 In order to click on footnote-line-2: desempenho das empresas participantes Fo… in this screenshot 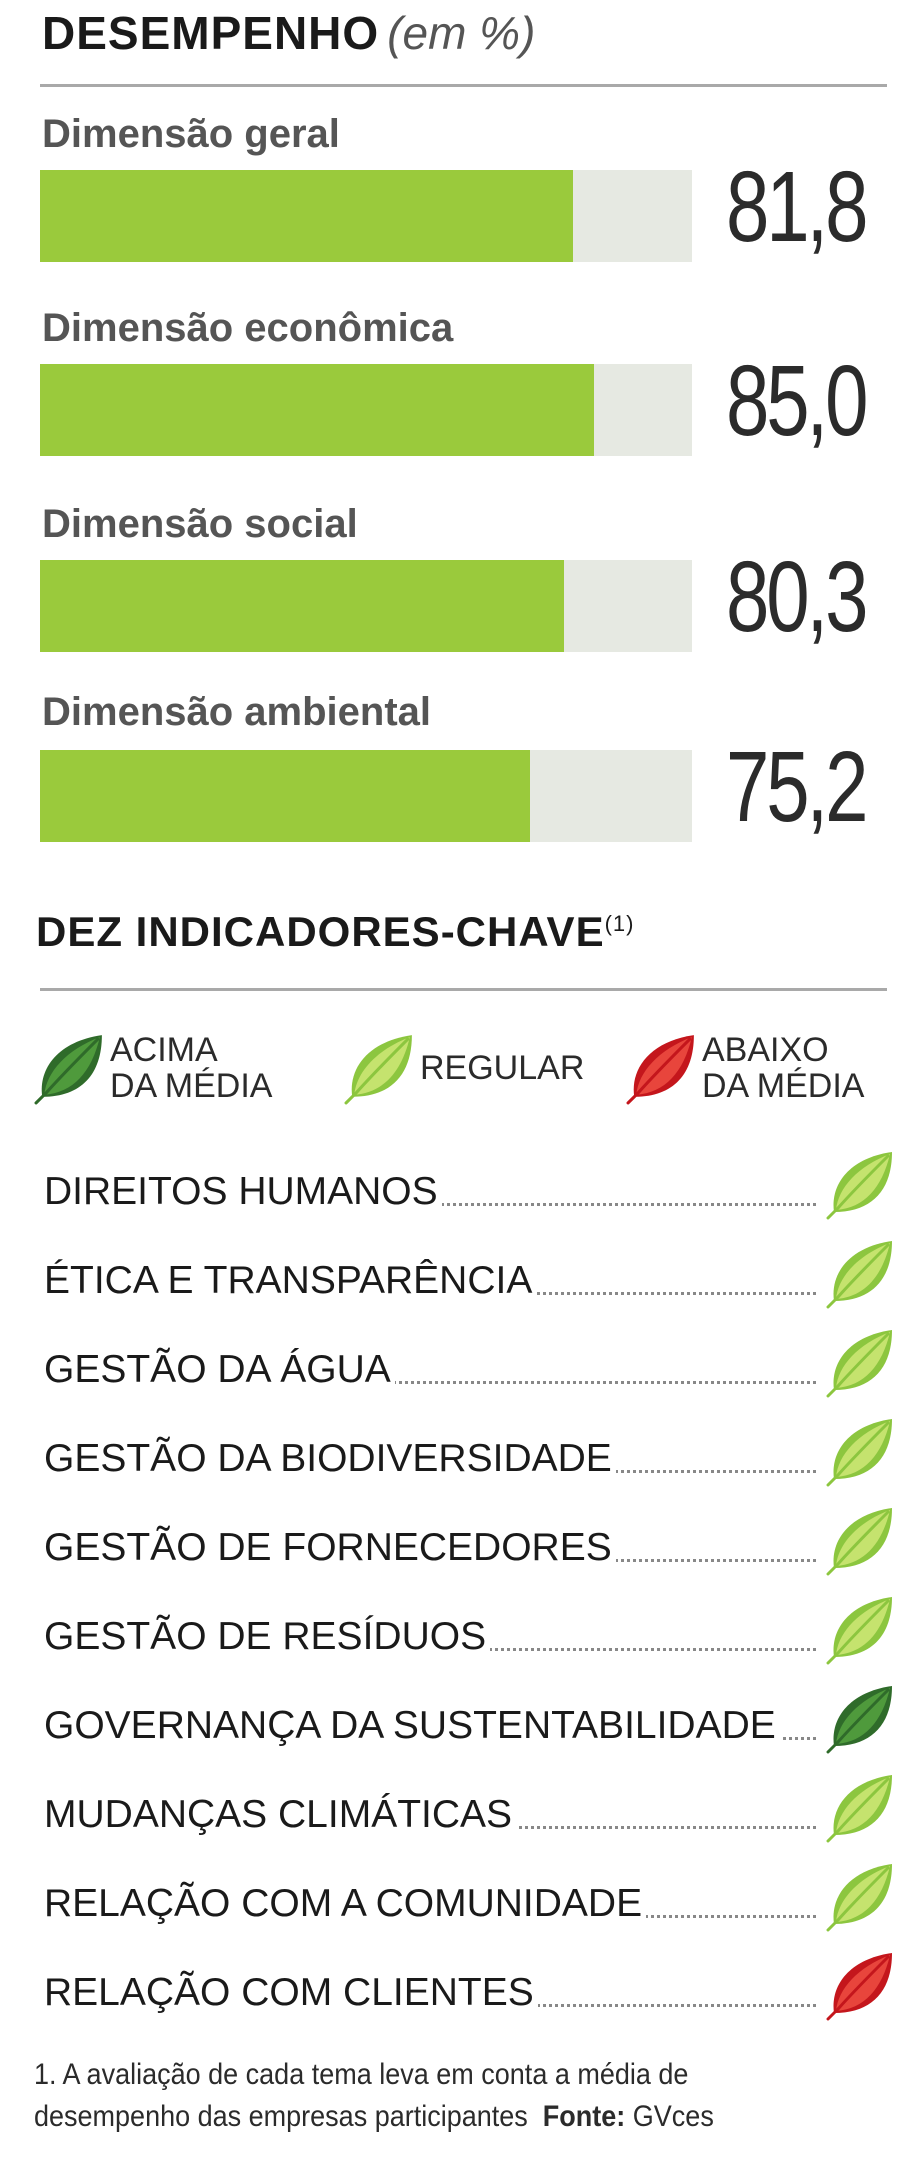, I will do `click(374, 2117)`.